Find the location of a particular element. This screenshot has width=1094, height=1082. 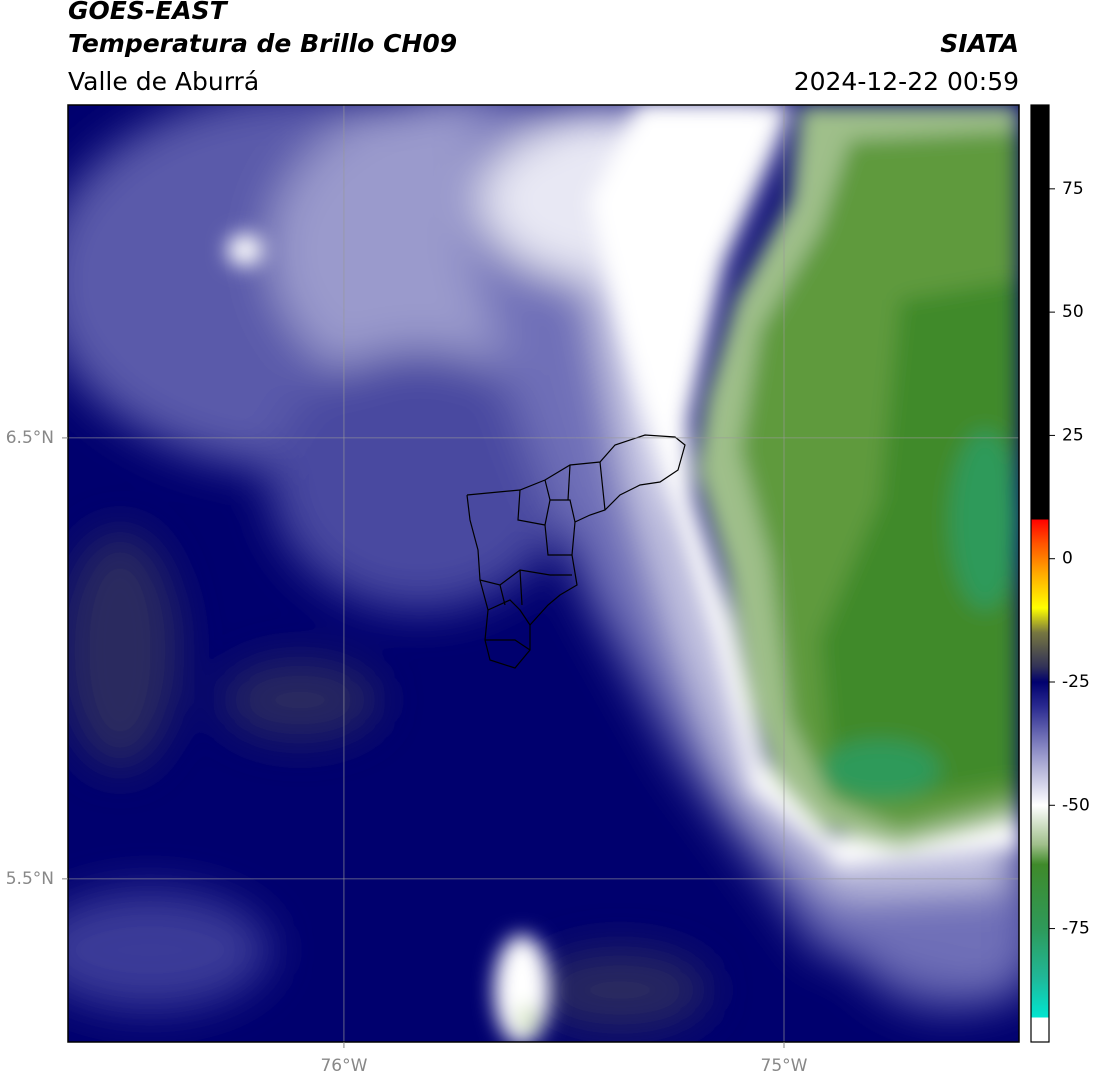

source: SIATA is located at coordinates (979, 43).